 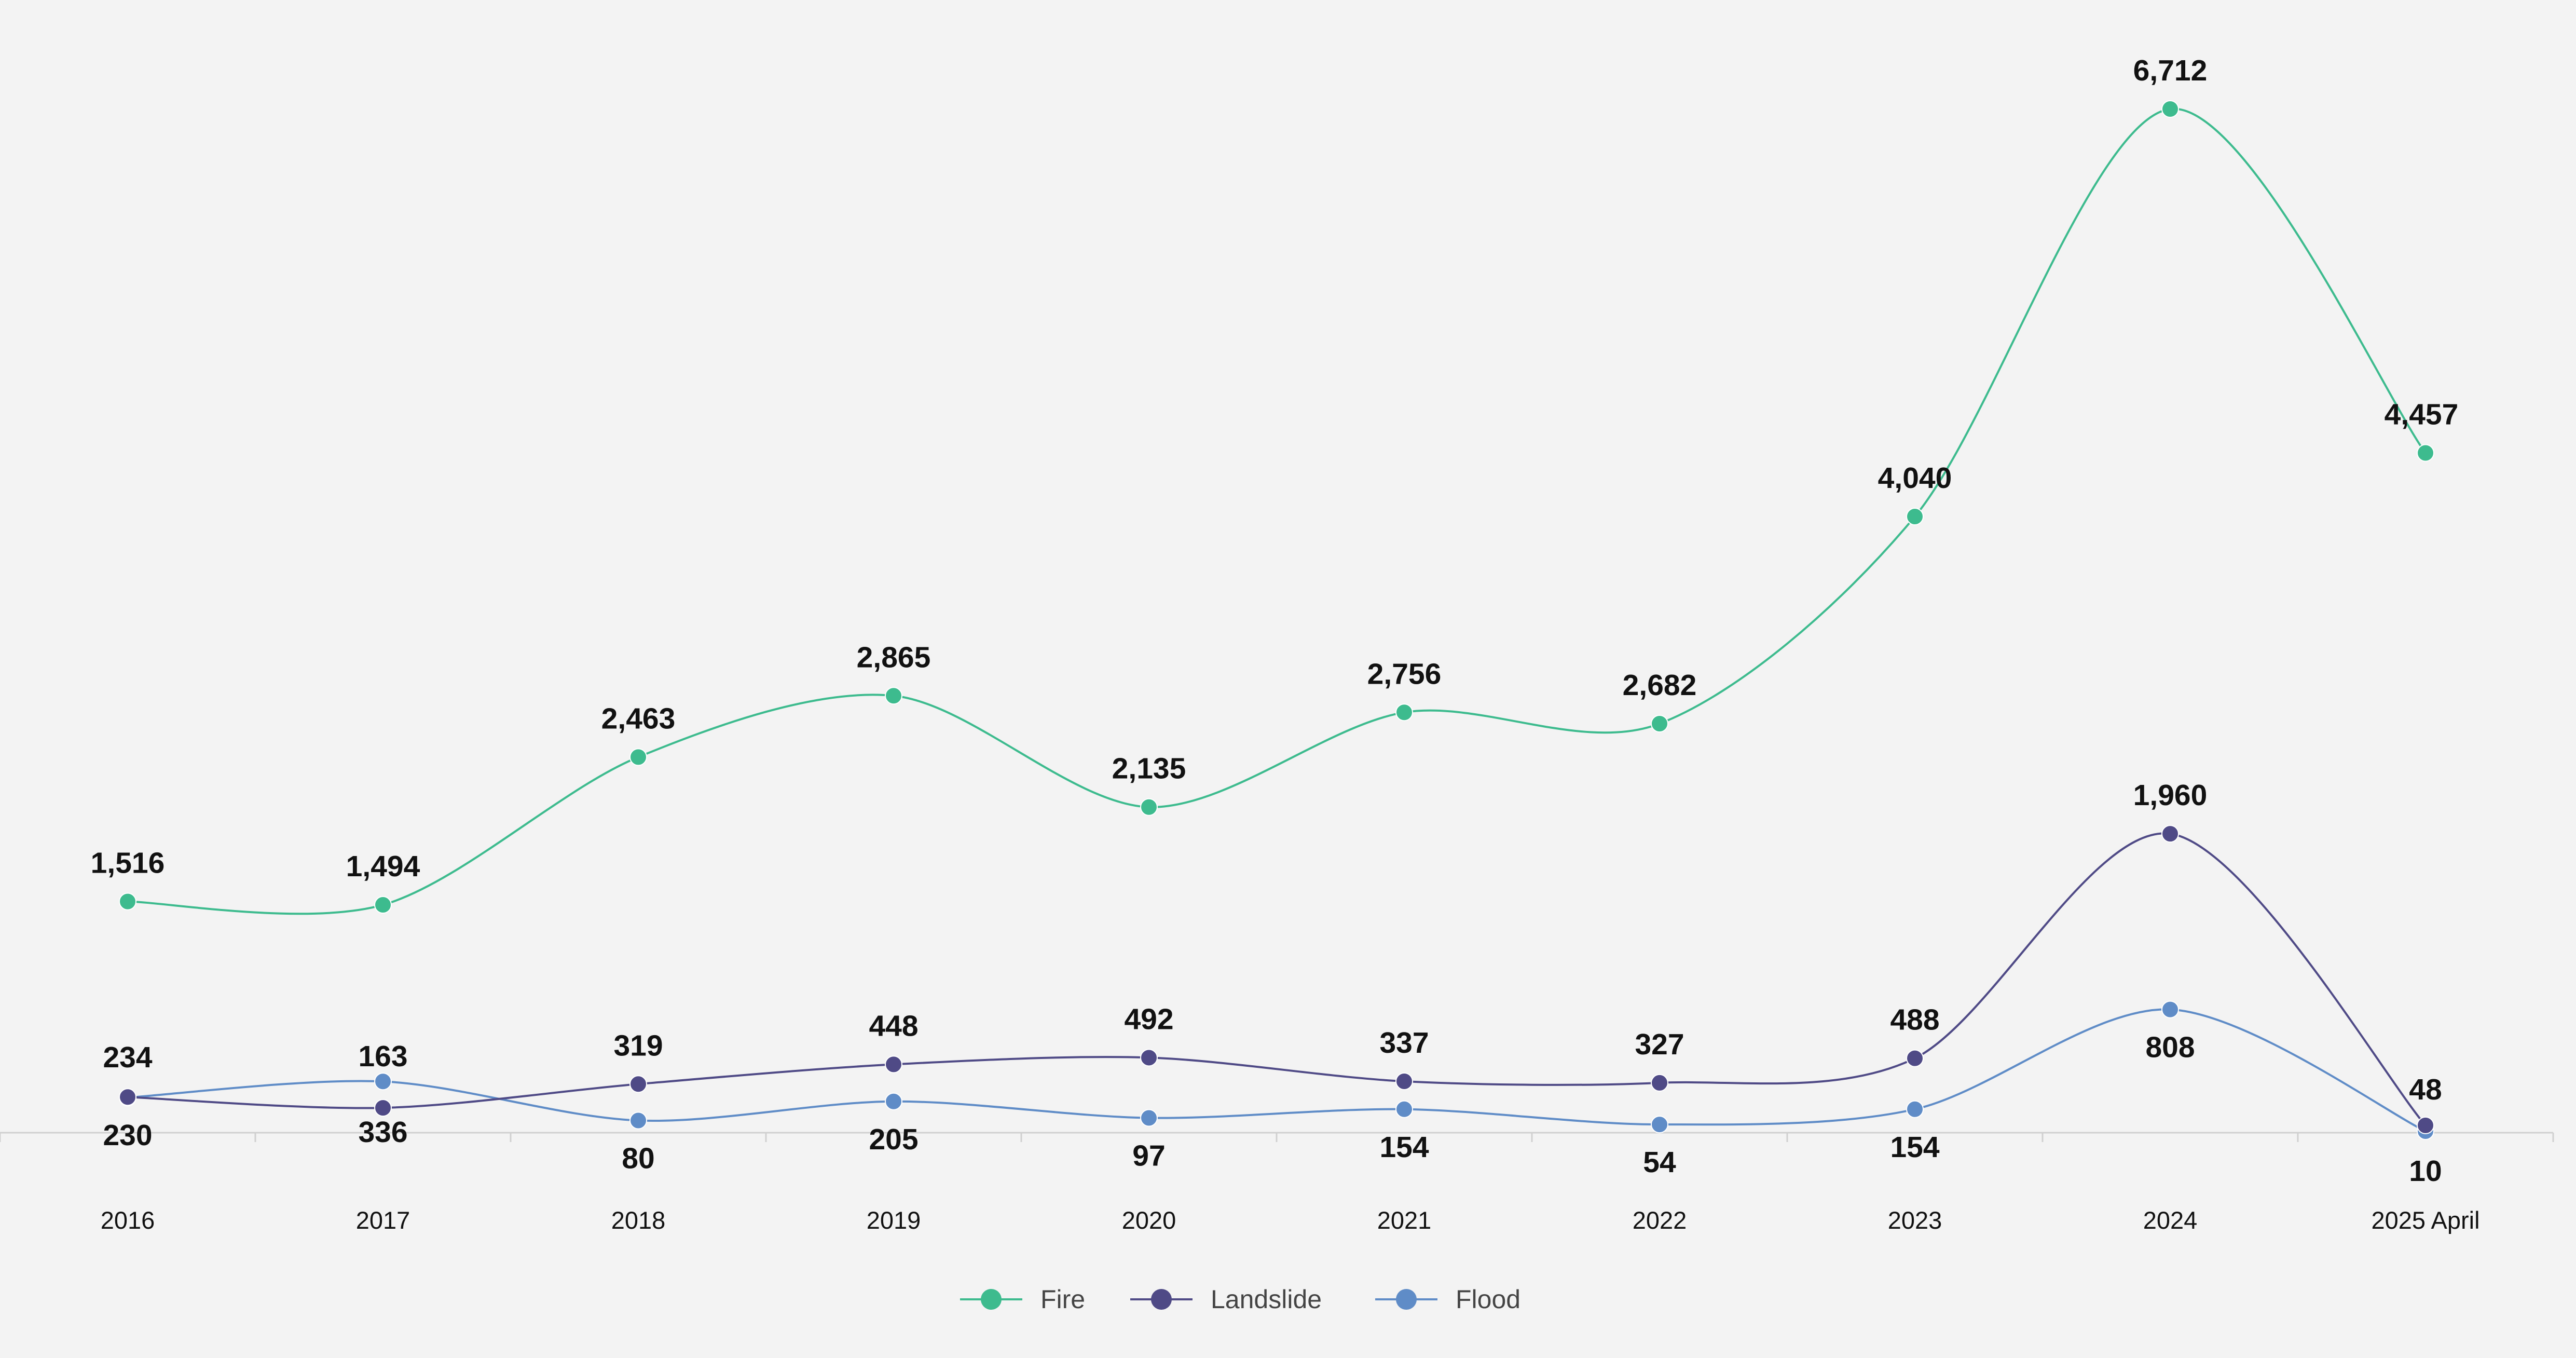 I want to click on data-label-flood: 230, so click(x=127, y=1135).